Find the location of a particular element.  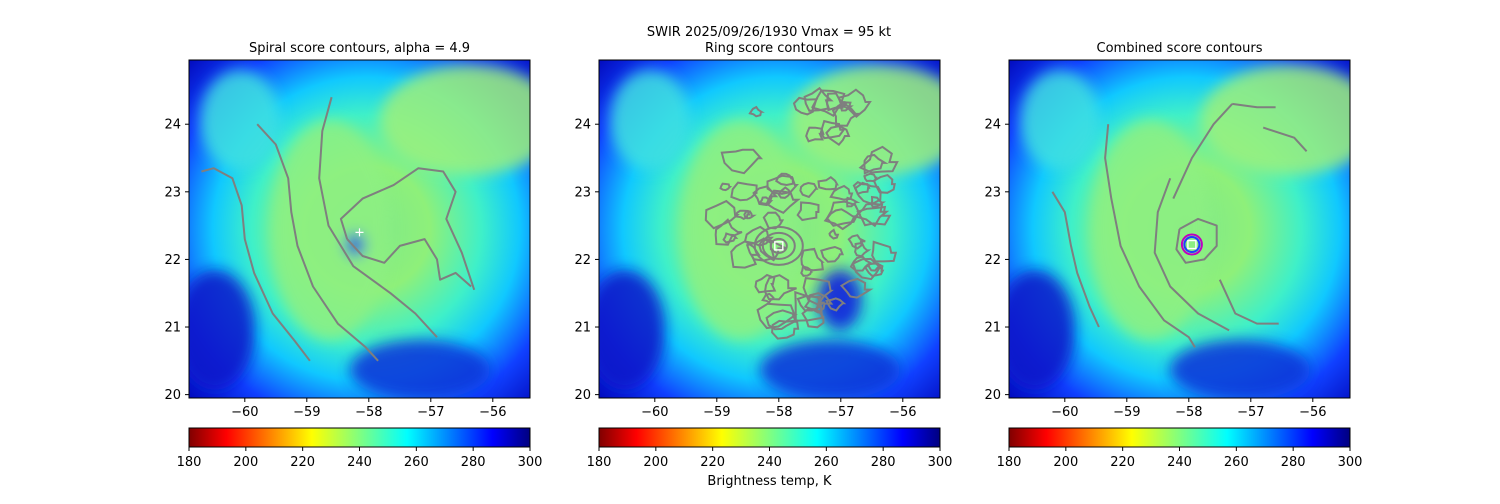

center-ring-inner is located at coordinates (1192, 245).